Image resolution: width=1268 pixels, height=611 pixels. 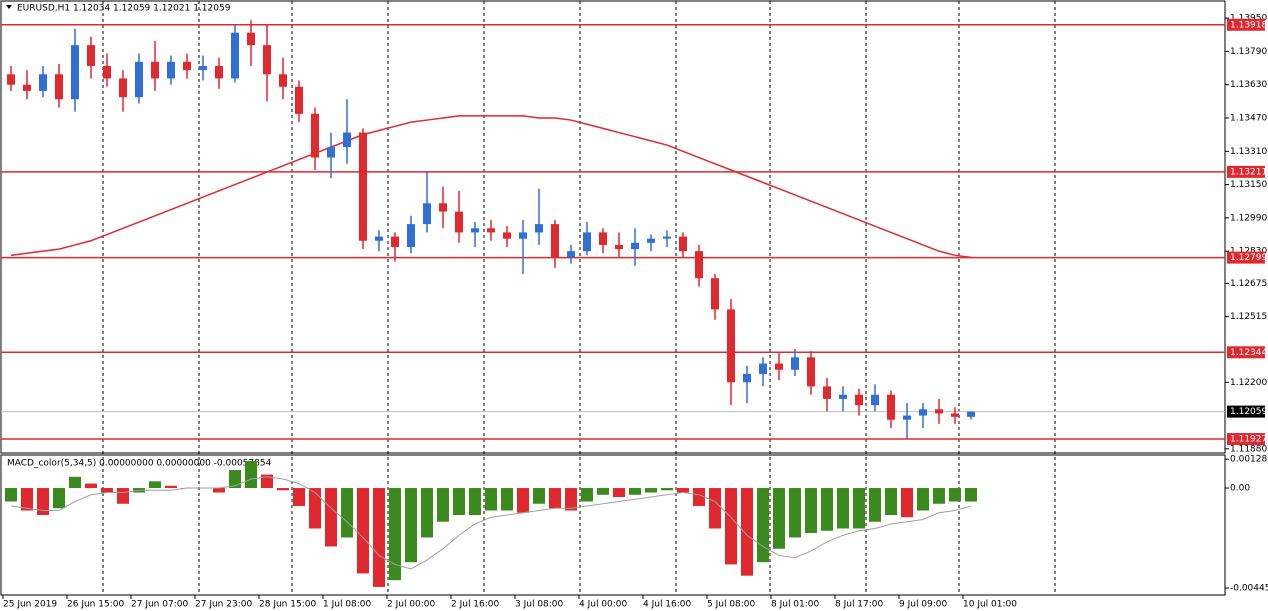 What do you see at coordinates (795, 605) in the screenshot?
I see `x-tick-label: 8 Jul 01:00` at bounding box center [795, 605].